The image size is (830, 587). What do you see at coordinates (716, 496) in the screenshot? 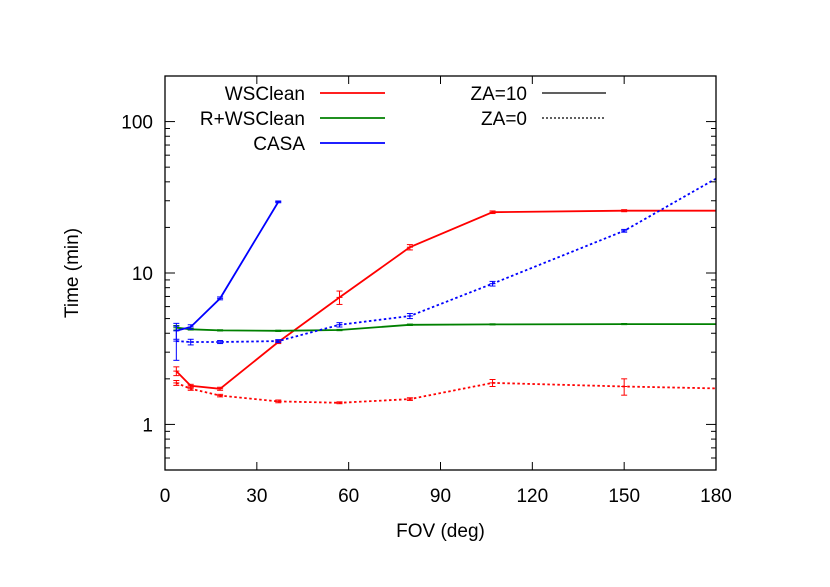
I see `x-tick-label: 180` at bounding box center [716, 496].